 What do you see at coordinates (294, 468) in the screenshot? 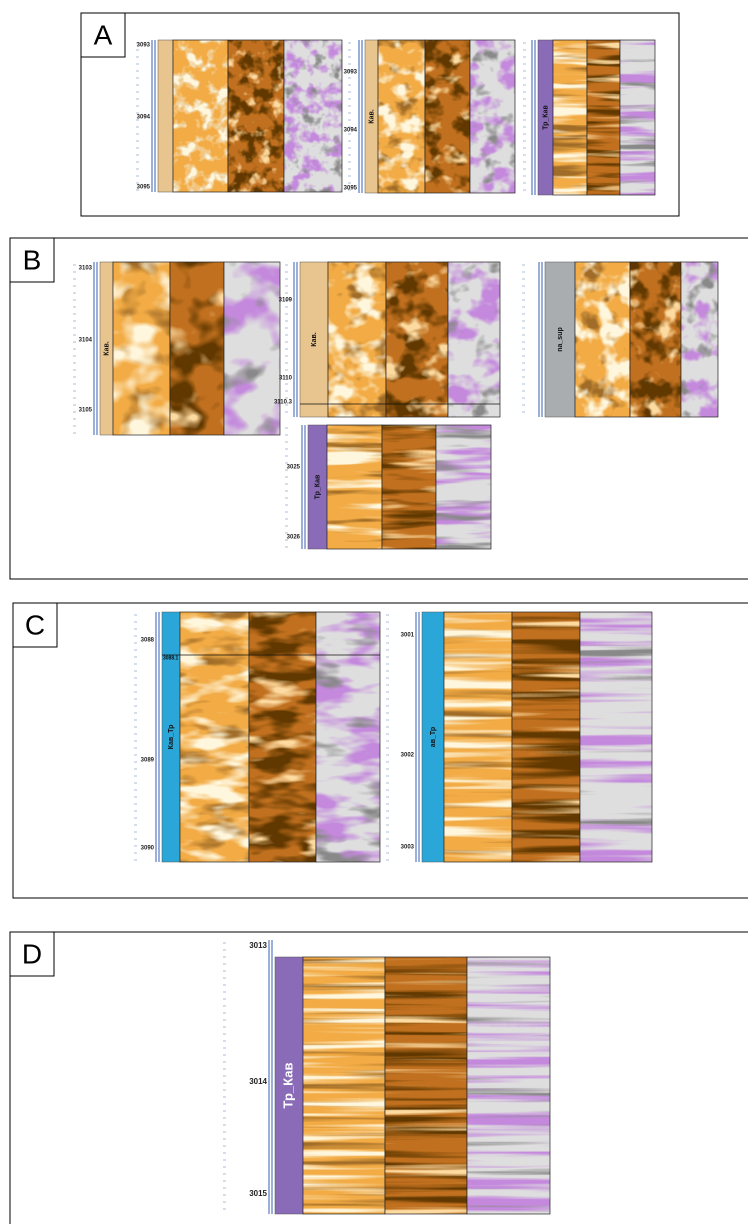
I see `depth-label: 3025` at bounding box center [294, 468].